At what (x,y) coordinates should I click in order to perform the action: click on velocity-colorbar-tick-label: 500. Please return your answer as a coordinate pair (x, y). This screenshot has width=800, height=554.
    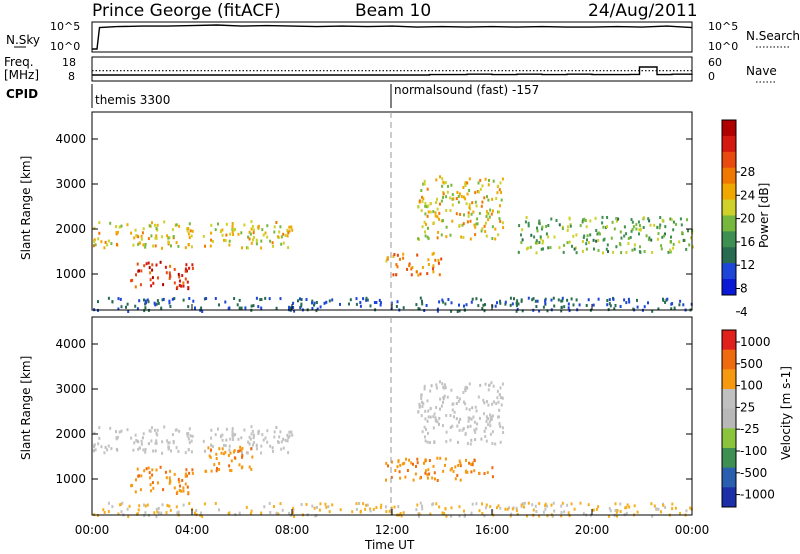
    Looking at the image, I should click on (751, 364).